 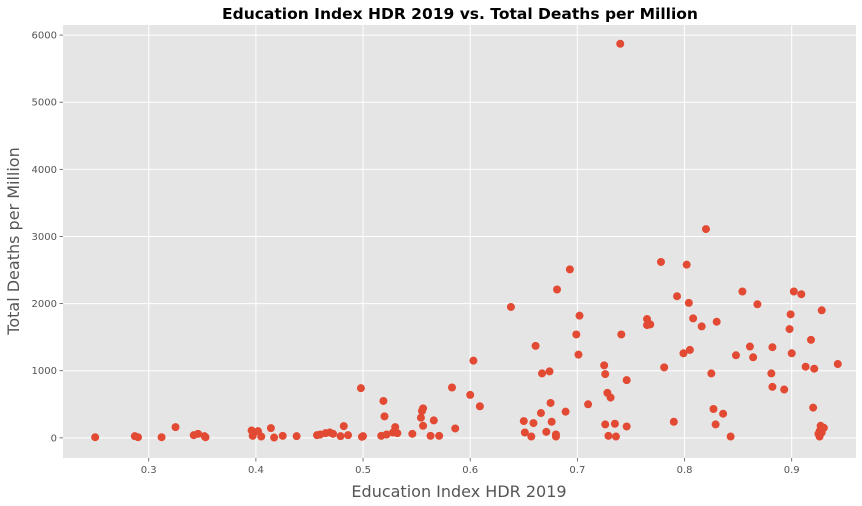 What do you see at coordinates (256, 470) in the screenshot?
I see `x-tick-label: 0.4` at bounding box center [256, 470].